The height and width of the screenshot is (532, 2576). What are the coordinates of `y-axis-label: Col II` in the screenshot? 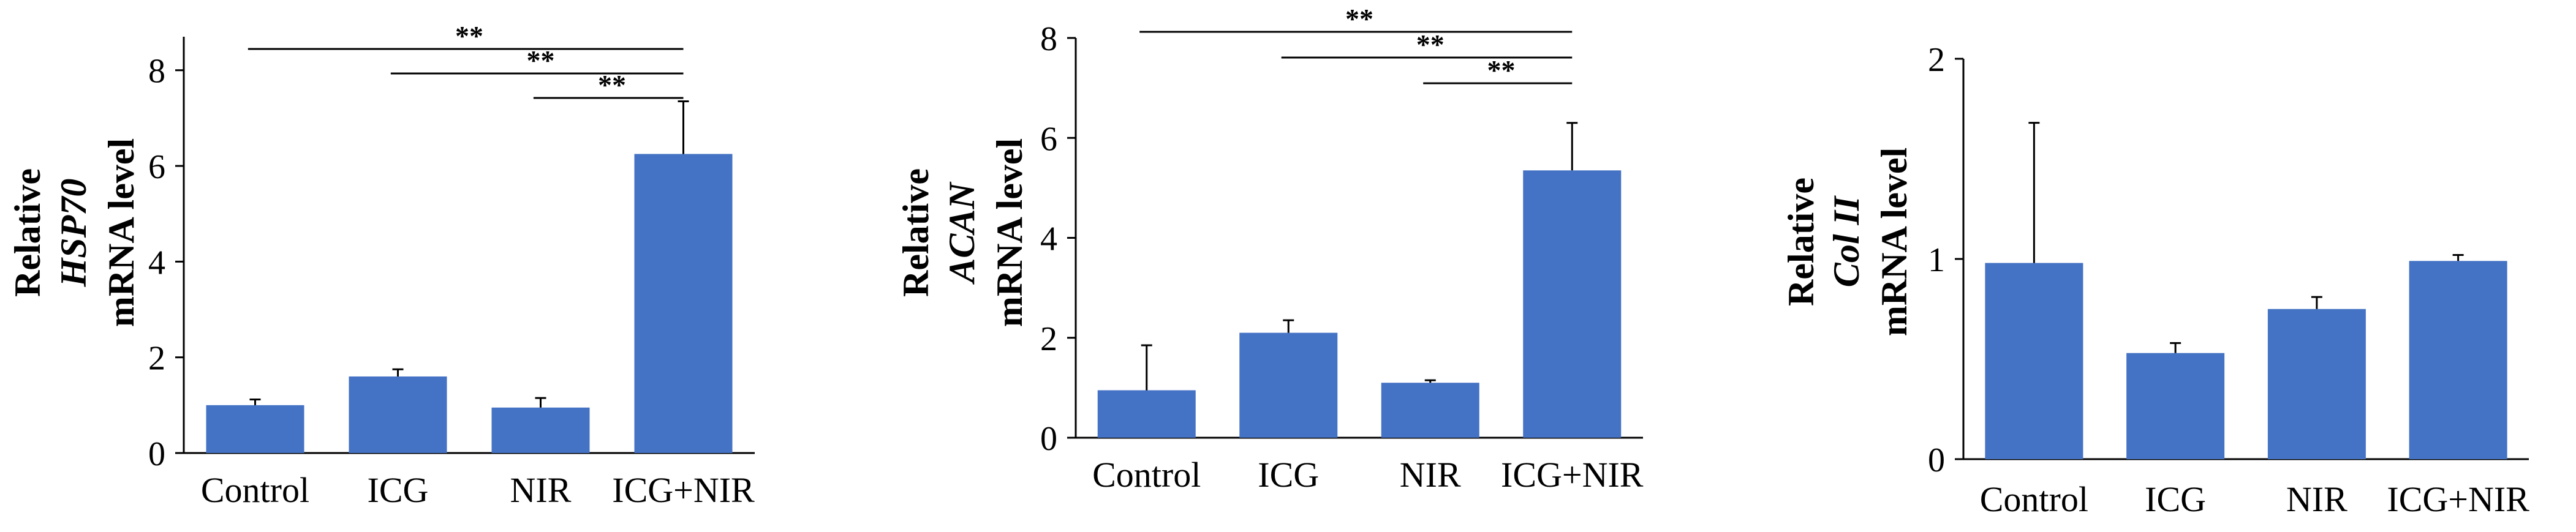 It's located at (1846, 241).